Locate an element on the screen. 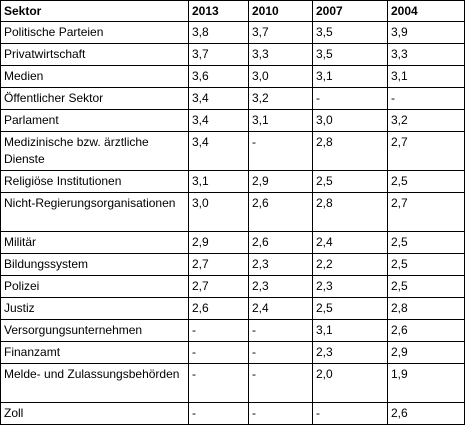 This screenshot has height=432, width=465. header-2010: 2010 is located at coordinates (280, 11).